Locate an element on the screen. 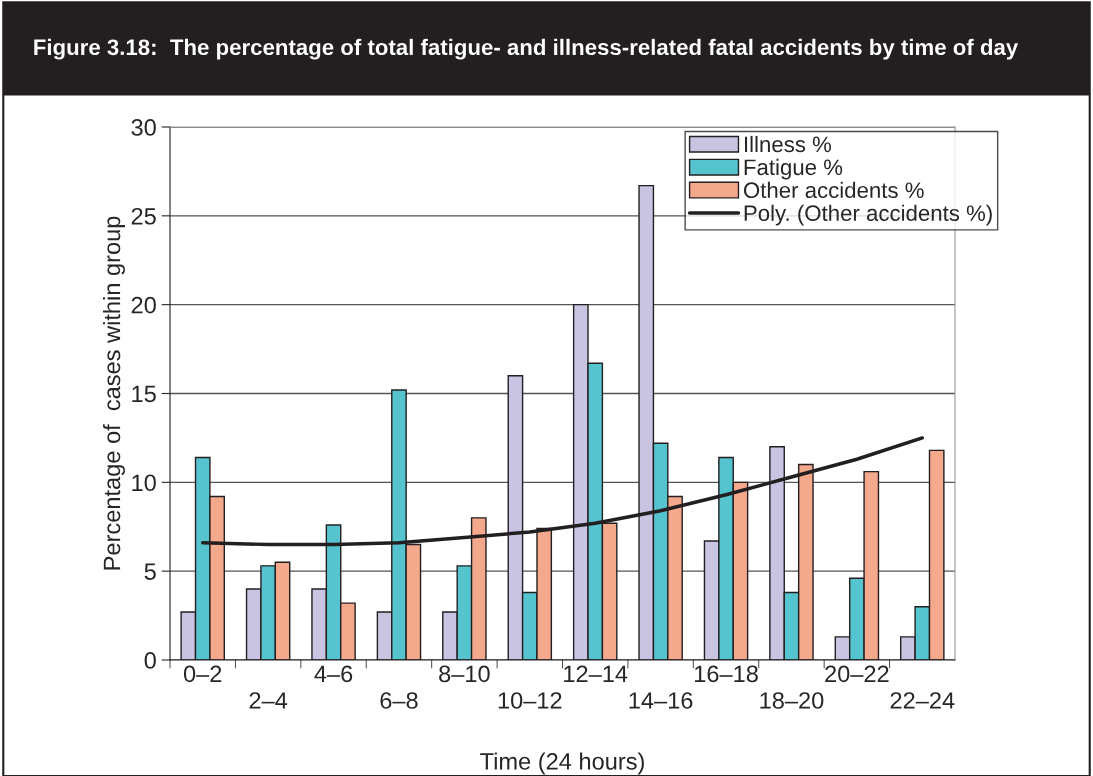 Image resolution: width=1093 pixels, height=776 pixels. x-tick-label: 8–10 is located at coordinates (464, 674).